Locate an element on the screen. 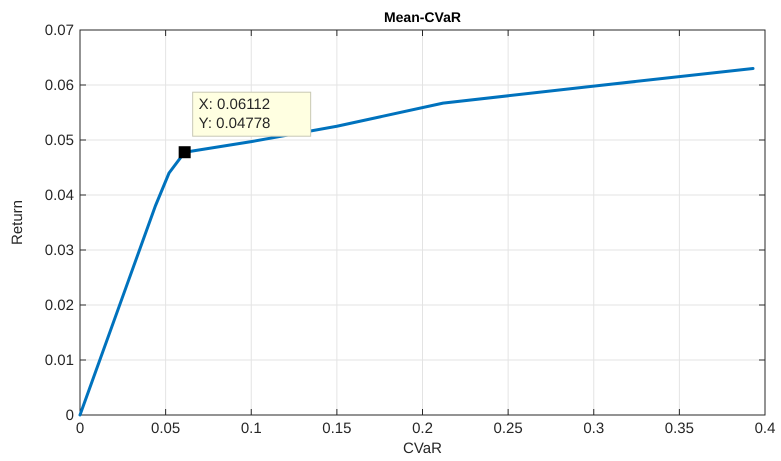 This screenshot has height=461, width=781. y-tick-label: 0.01 is located at coordinates (59, 360).